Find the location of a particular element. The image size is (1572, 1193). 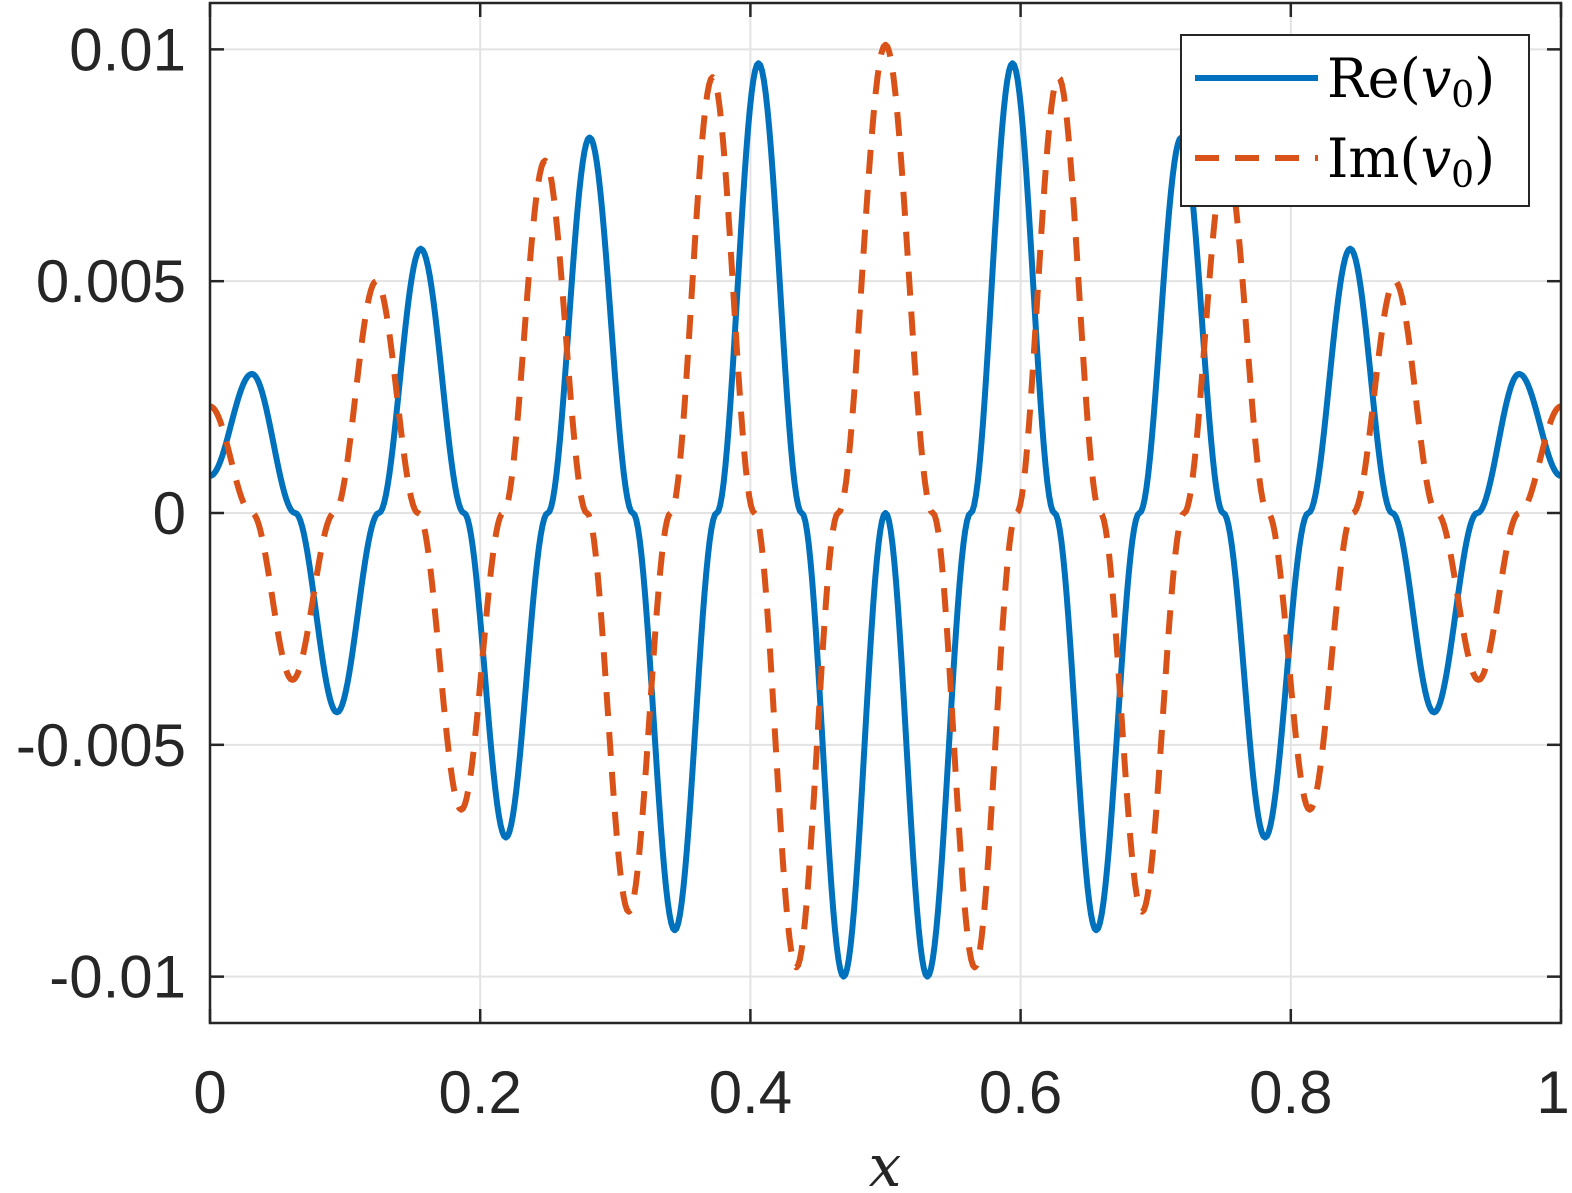

y-tick-label: -0.005 is located at coordinates (101, 745).